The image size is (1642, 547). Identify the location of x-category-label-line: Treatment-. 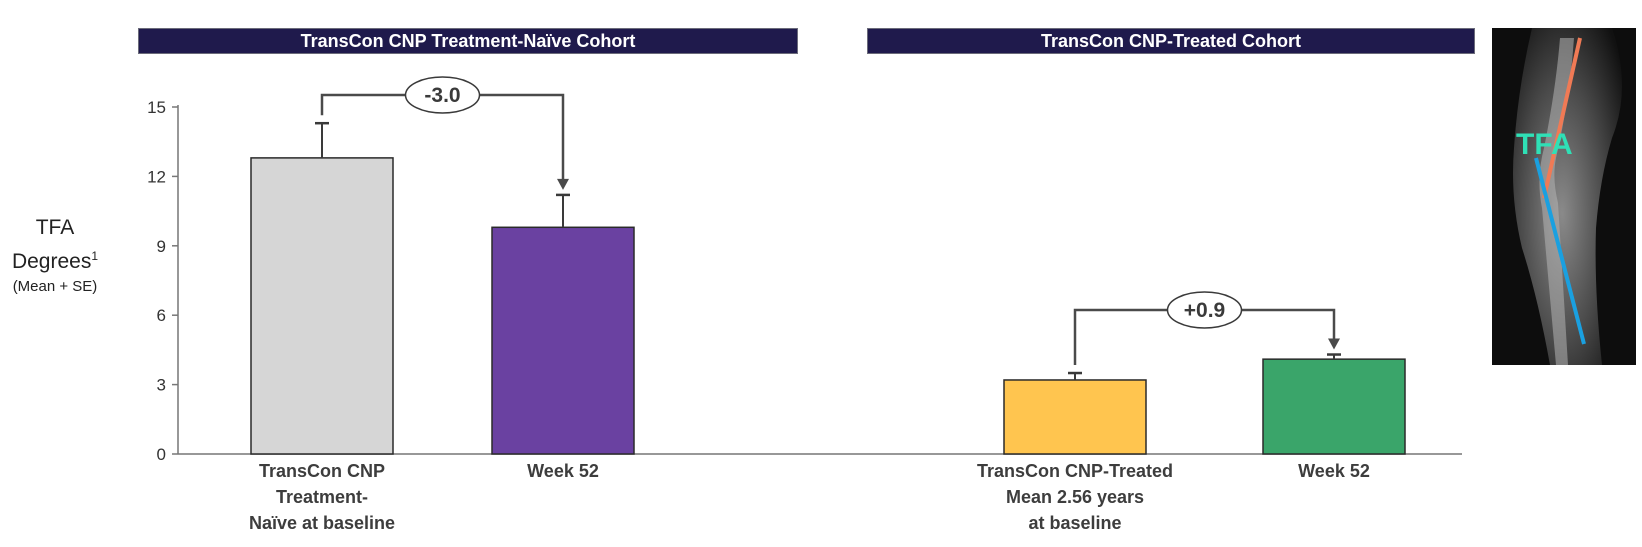
(322, 497).